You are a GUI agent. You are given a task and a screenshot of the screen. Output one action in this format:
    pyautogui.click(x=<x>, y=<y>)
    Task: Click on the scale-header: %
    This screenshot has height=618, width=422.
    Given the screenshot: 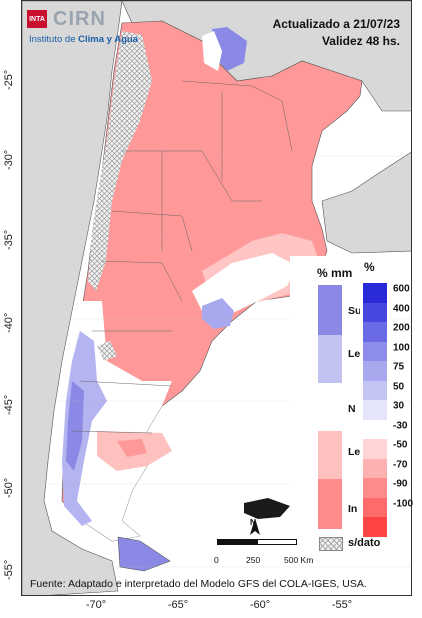 What is the action you would take?
    pyautogui.click(x=369, y=267)
    